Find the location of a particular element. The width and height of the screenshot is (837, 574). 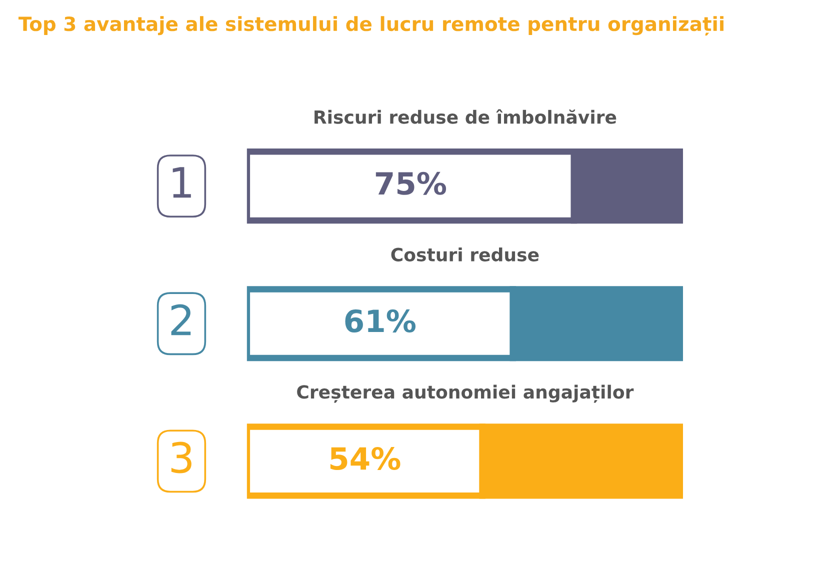

chart-title: Top 3 avantaje ale sistemului de lucru remote pentru organizații is located at coordinates (371, 26).